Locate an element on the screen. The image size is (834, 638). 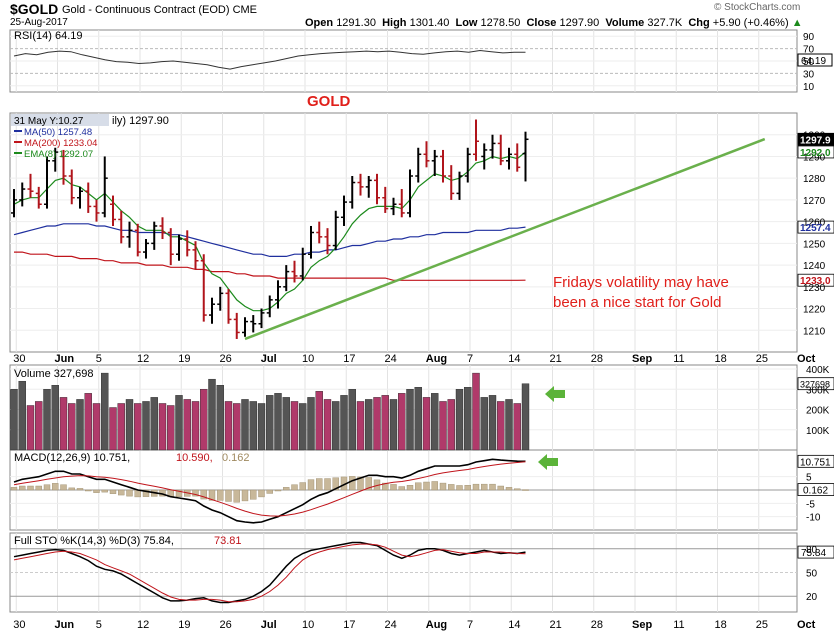
price-tick-label: 1210 is located at coordinates (814, 331).